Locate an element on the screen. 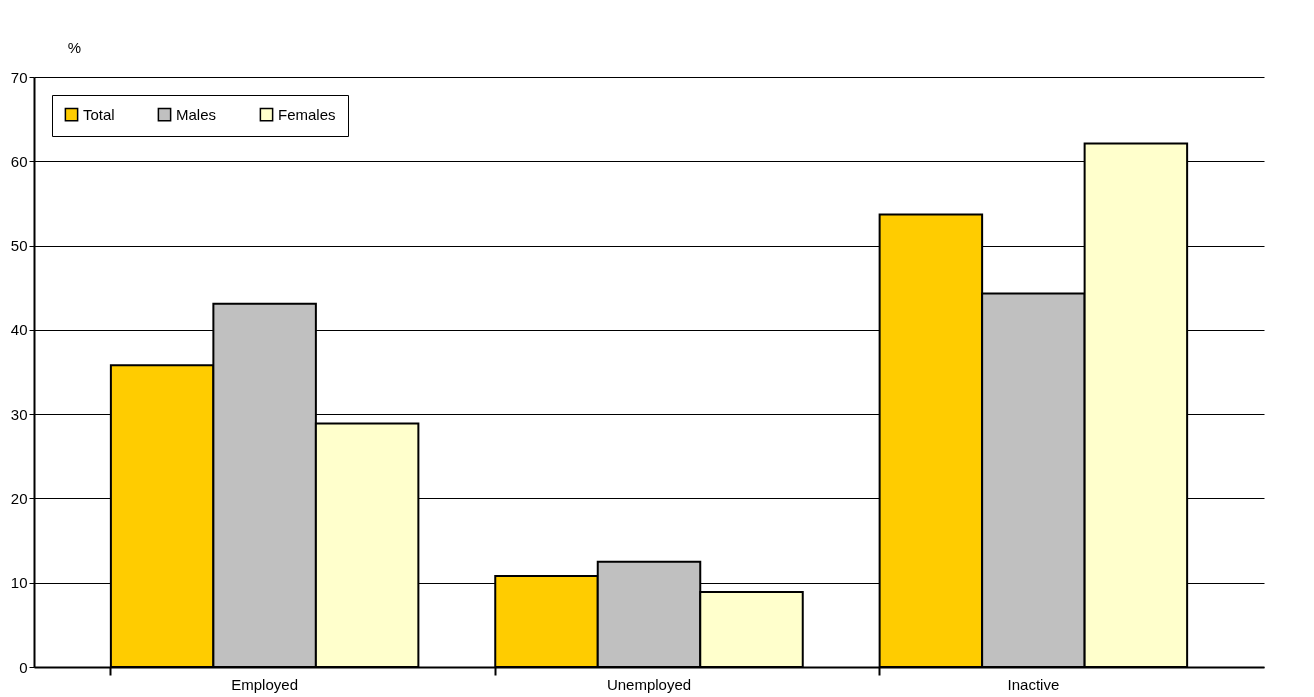 This screenshot has width=1314, height=697. y-tick-label: 30 is located at coordinates (19, 414).